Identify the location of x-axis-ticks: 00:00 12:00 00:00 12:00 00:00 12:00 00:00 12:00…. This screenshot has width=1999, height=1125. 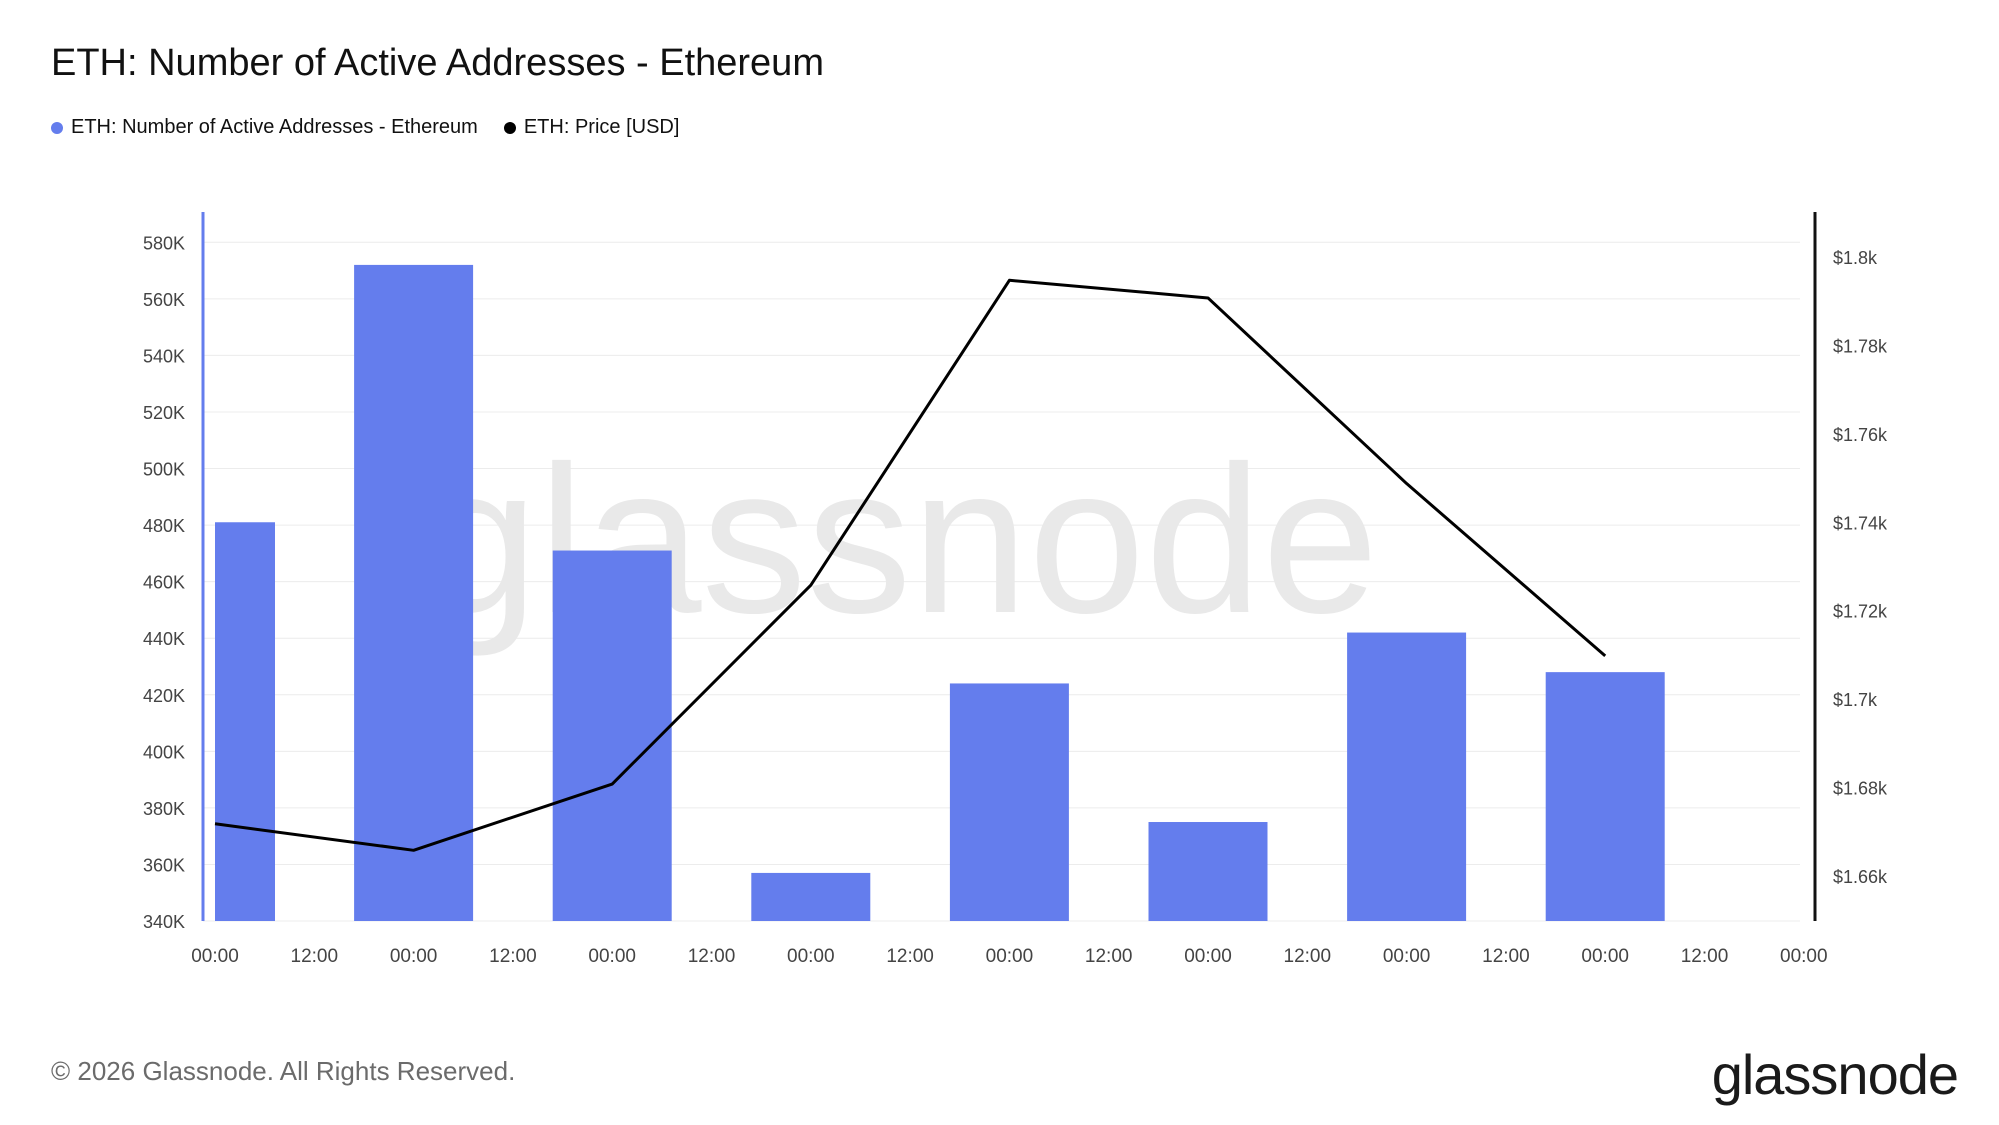
(1009, 956).